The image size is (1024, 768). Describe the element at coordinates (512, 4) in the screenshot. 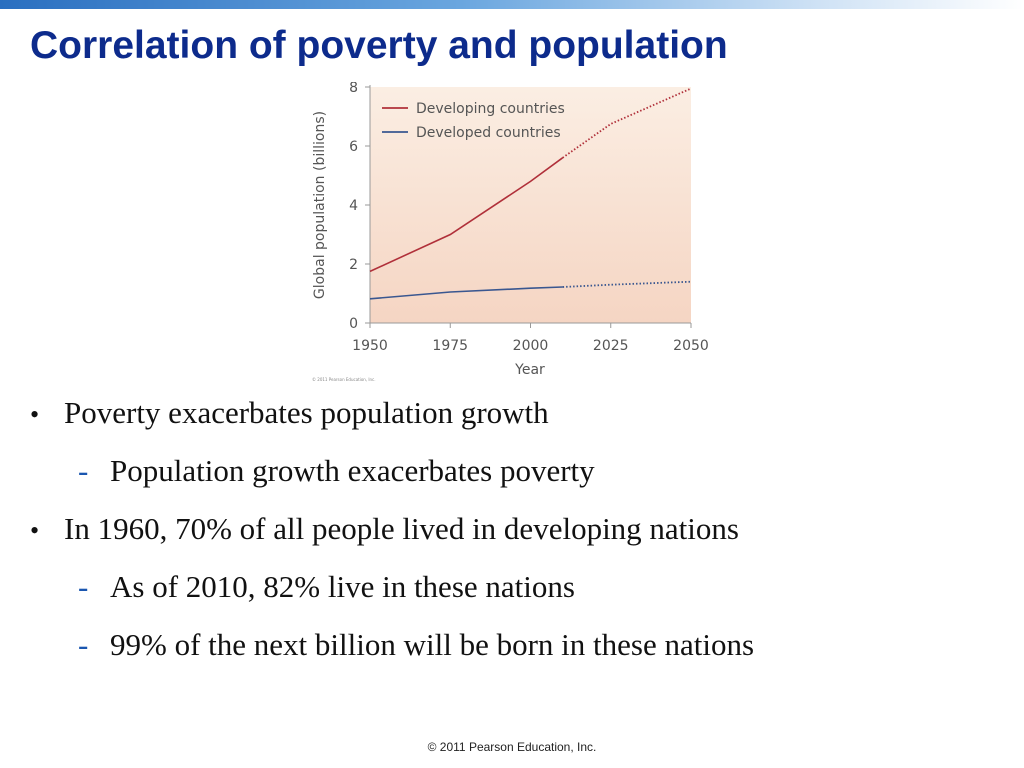

I see `top-accent-bar` at that location.